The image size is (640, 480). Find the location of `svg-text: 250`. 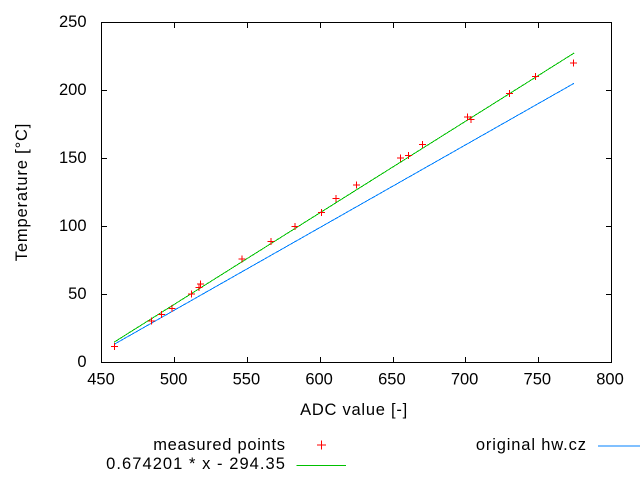

svg-text: 250 is located at coordinates (73, 22).